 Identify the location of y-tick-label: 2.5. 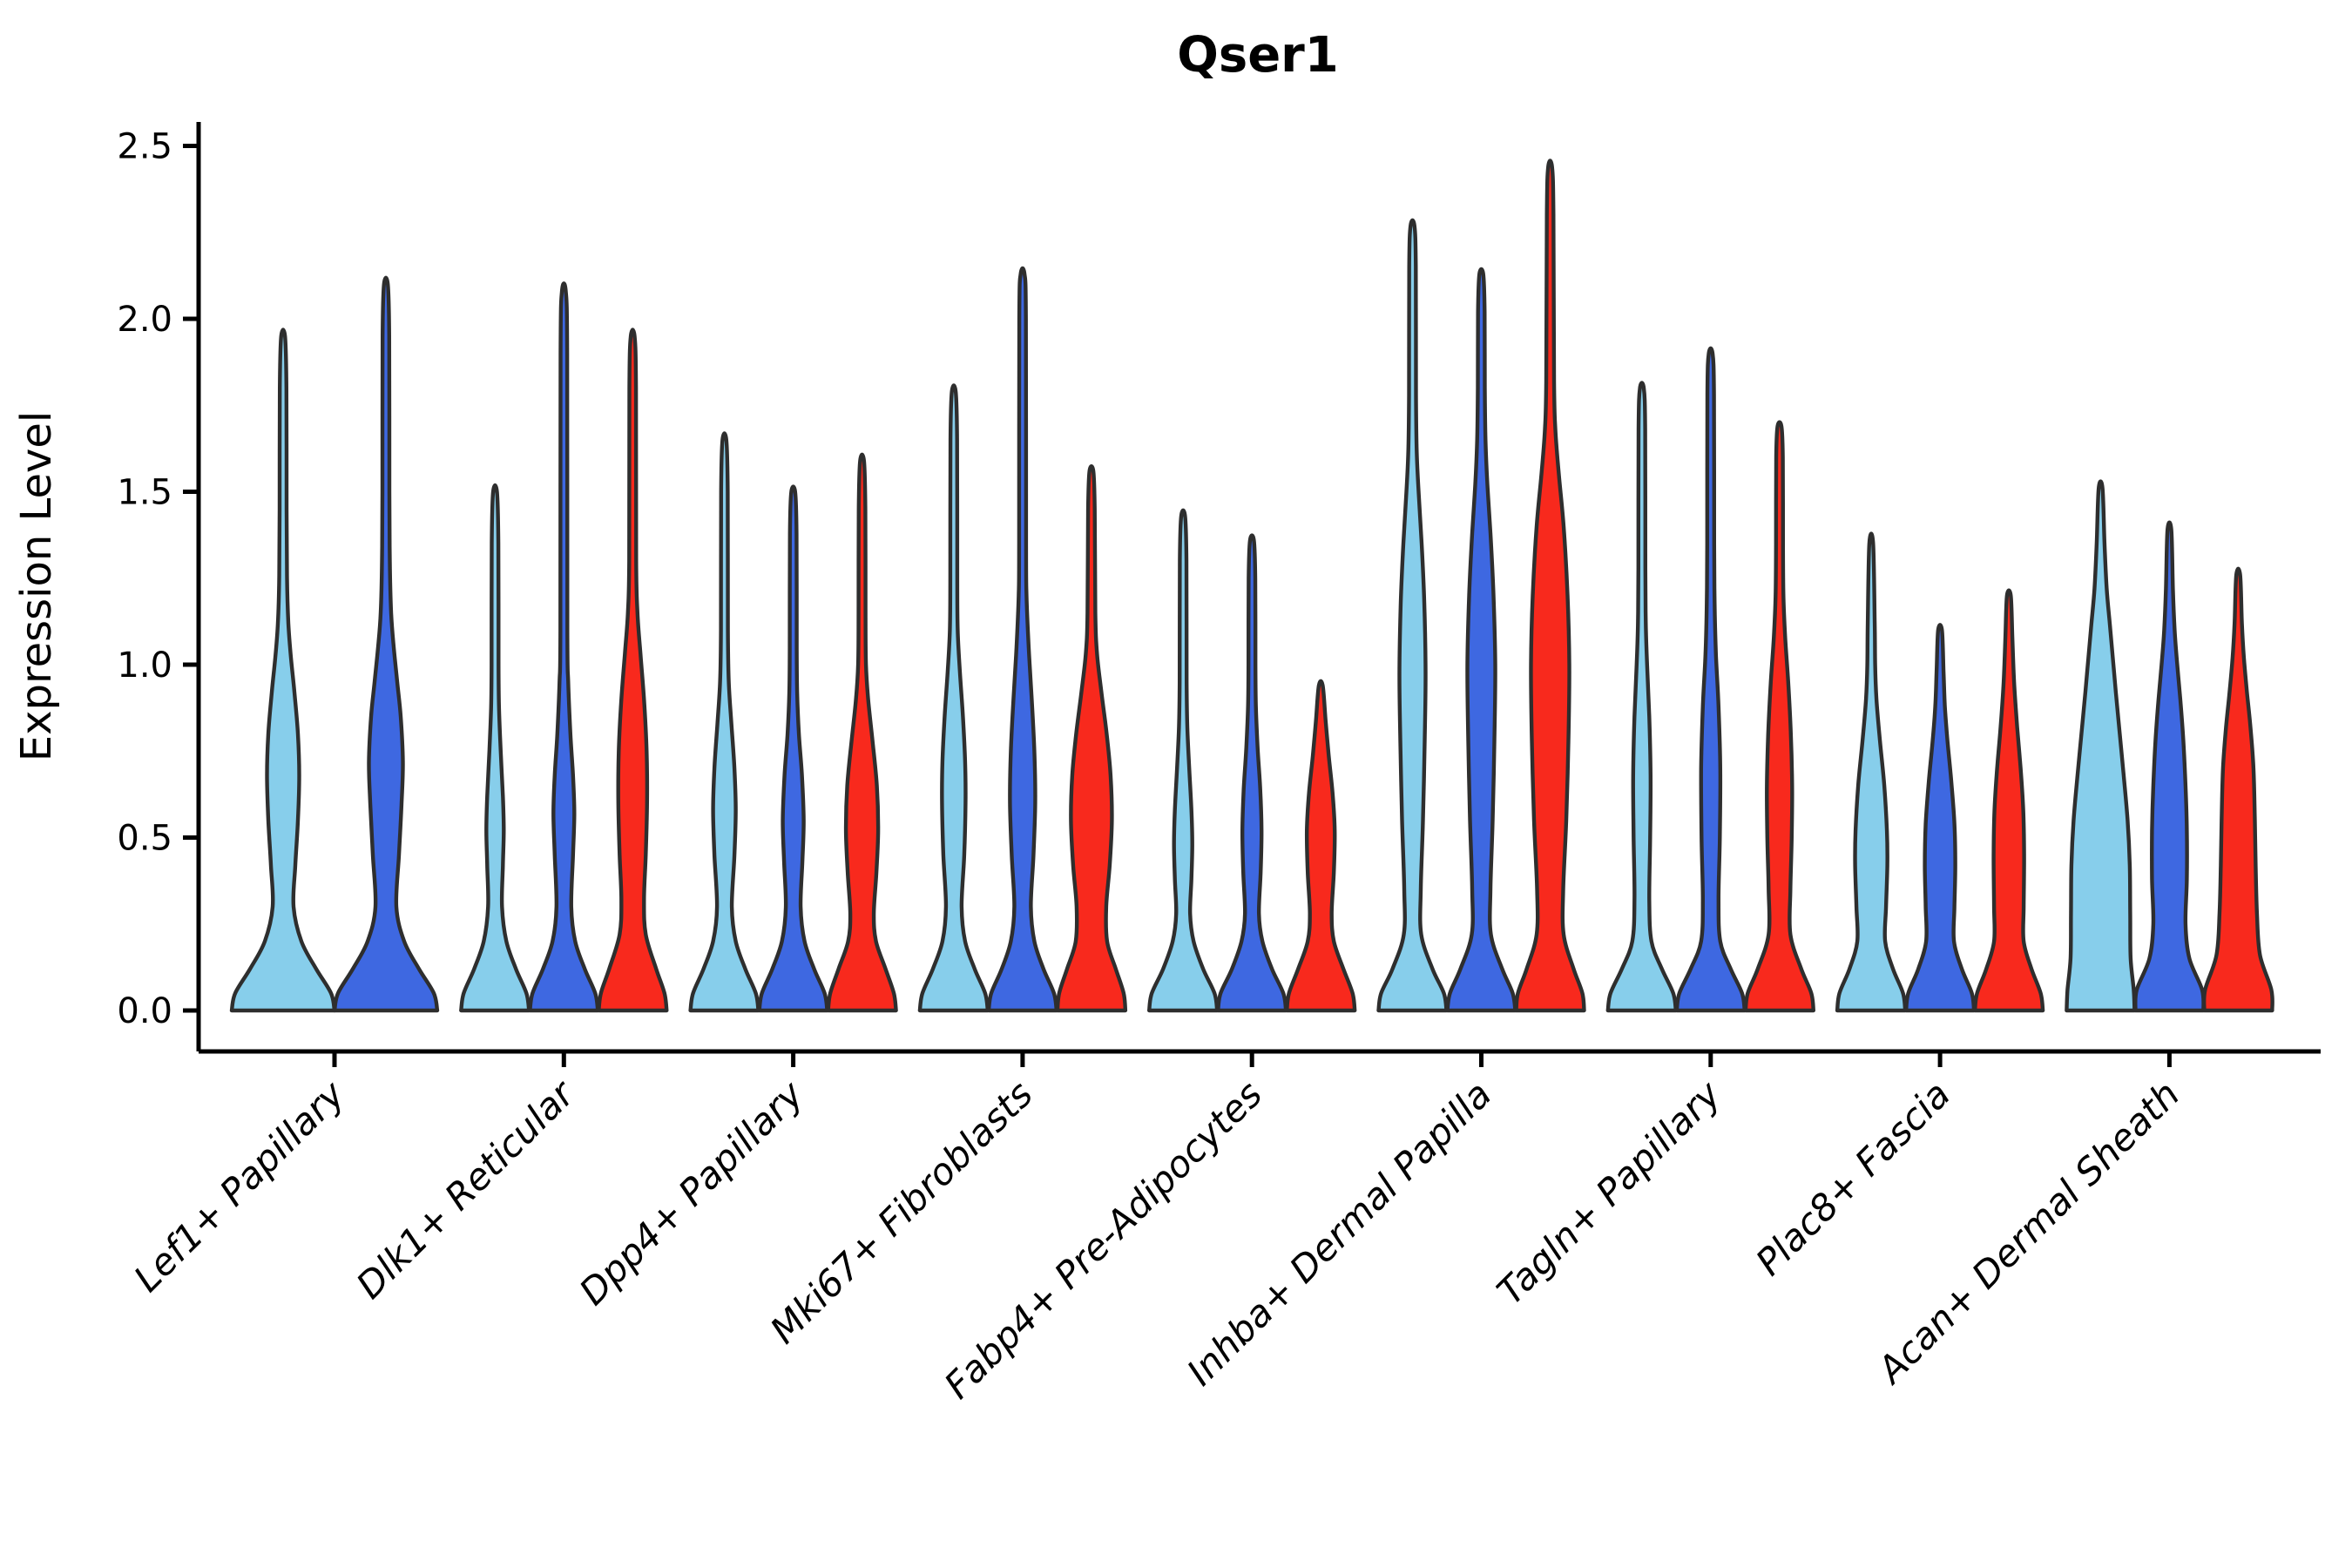
(145, 147).